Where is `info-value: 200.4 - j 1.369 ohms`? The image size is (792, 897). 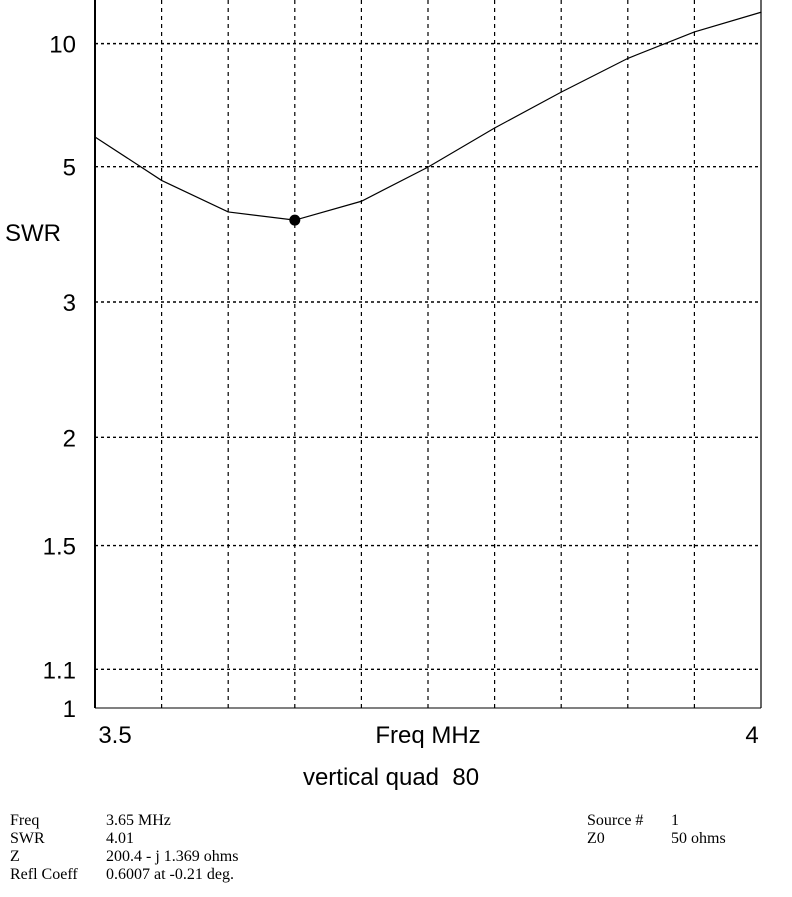
info-value: 200.4 - j 1.369 ohms is located at coordinates (172, 856).